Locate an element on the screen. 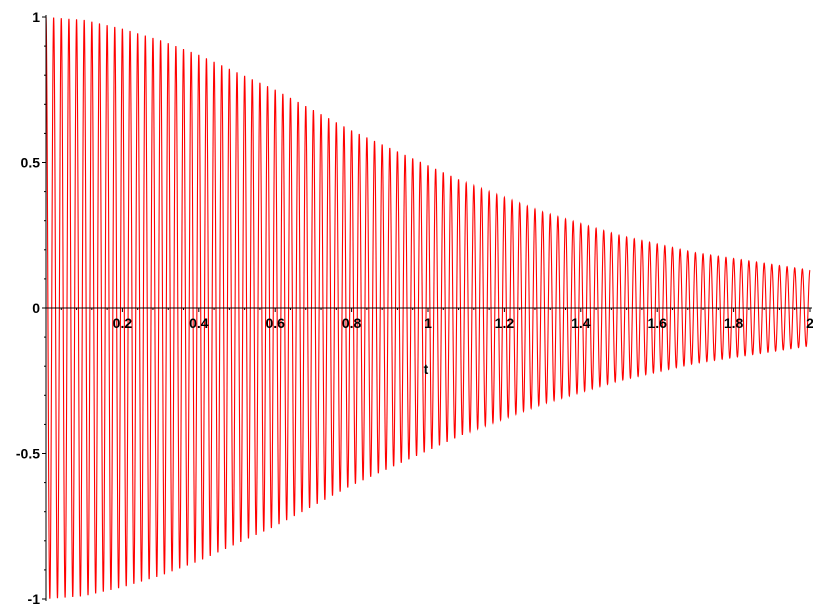 The image size is (813, 615). x-tick-label: 2 is located at coordinates (809, 323).